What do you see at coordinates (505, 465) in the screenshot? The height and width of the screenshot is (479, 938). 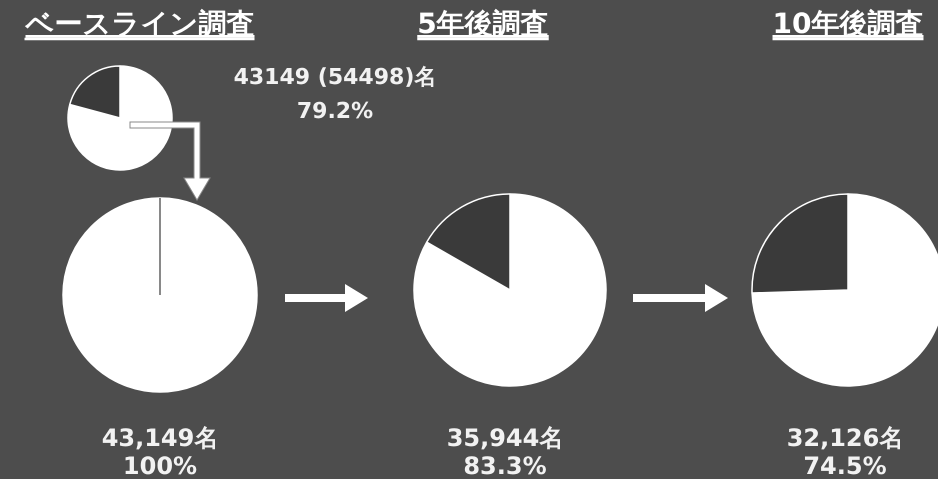 I see `text: 83.3%` at bounding box center [505, 465].